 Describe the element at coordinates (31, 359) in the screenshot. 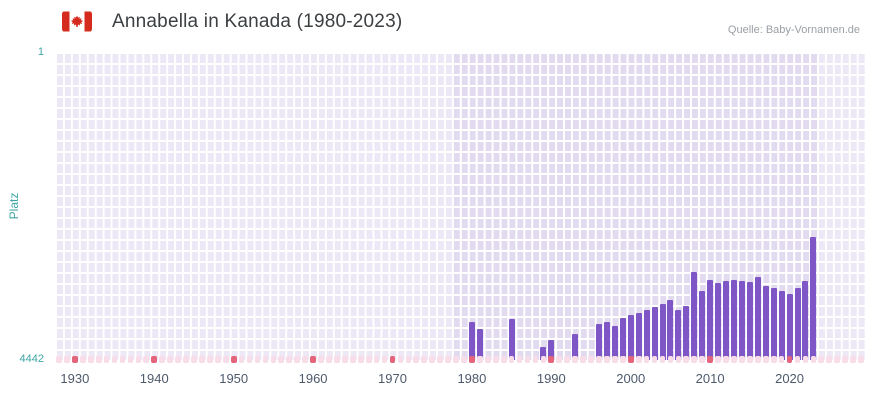

I see `y-tick-min: 4442` at that location.